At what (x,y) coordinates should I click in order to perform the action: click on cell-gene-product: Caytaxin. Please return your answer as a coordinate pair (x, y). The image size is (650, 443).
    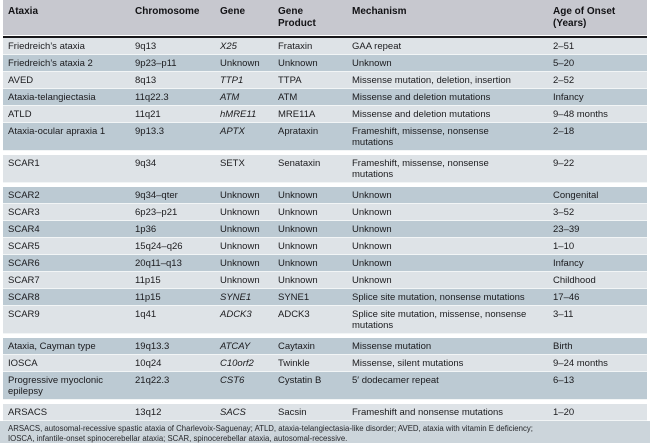
    Looking at the image, I should click on (296, 346).